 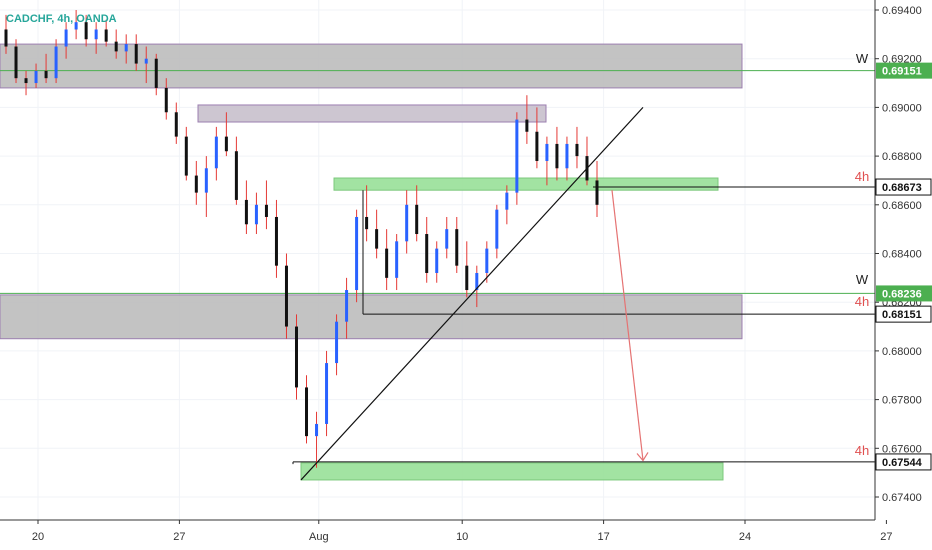 I want to click on price-tick-label: 0.67800, so click(x=902, y=401).